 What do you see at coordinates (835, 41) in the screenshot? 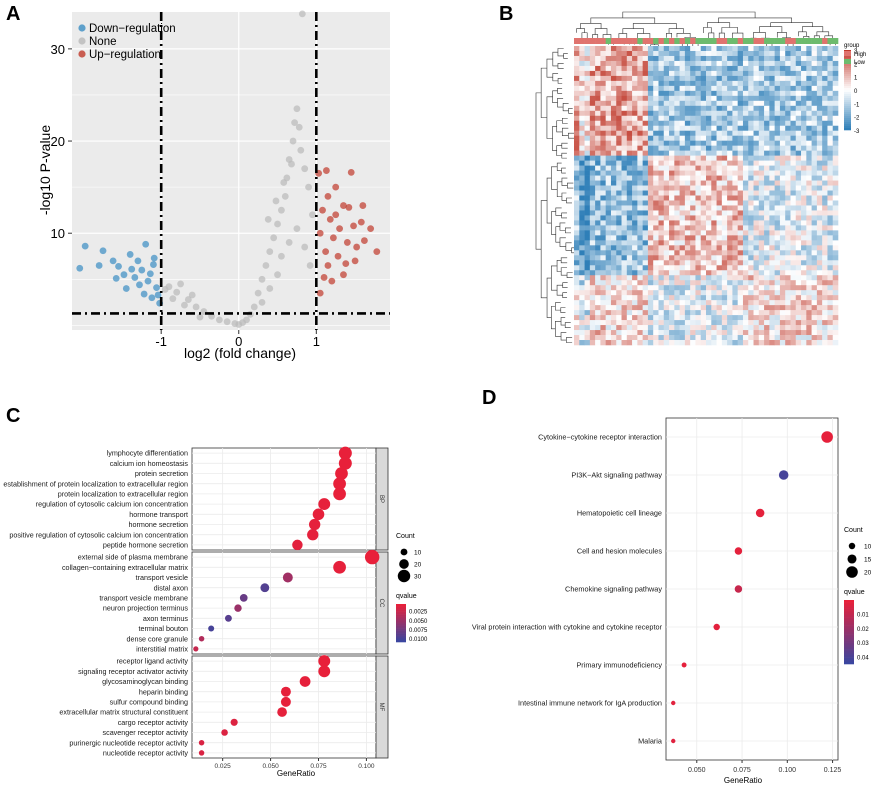
I see `group-annotation-cell` at bounding box center [835, 41].